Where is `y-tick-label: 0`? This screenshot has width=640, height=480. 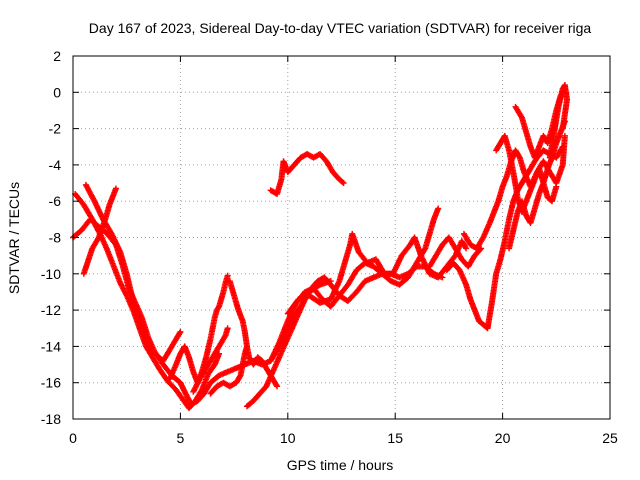 y-tick-label: 0 is located at coordinates (57, 92).